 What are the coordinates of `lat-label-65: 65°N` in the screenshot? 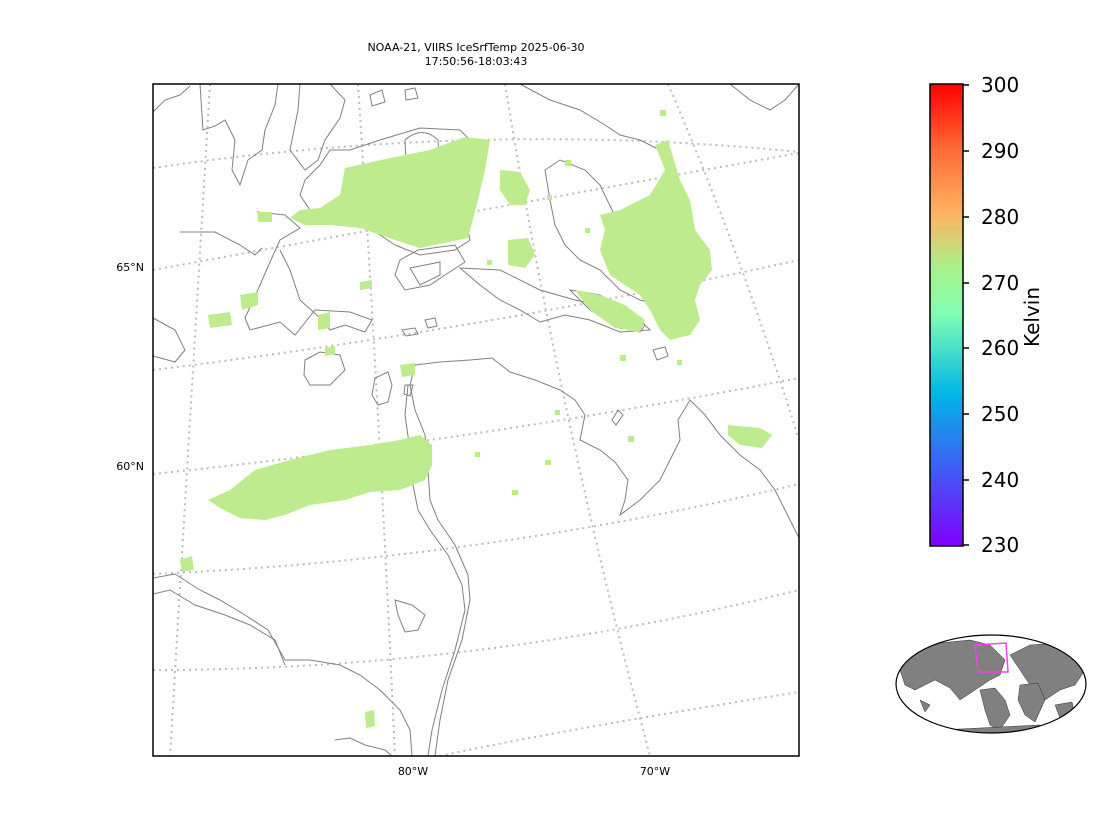 It's located at (130, 267).